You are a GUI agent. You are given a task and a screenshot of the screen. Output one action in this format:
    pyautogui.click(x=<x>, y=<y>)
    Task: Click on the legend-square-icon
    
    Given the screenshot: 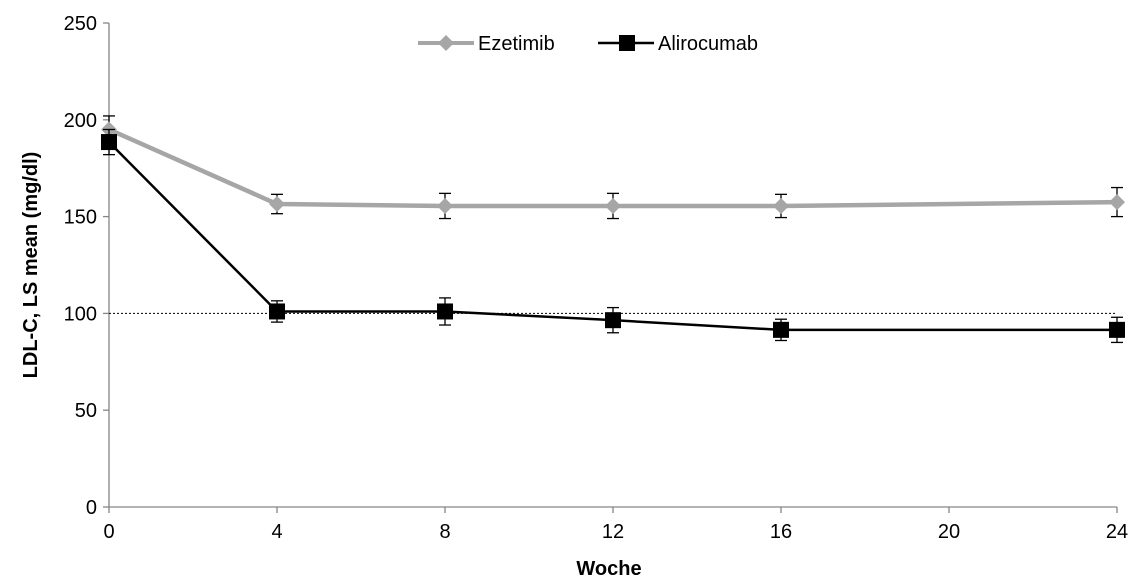 What is the action you would take?
    pyautogui.click(x=627, y=43)
    